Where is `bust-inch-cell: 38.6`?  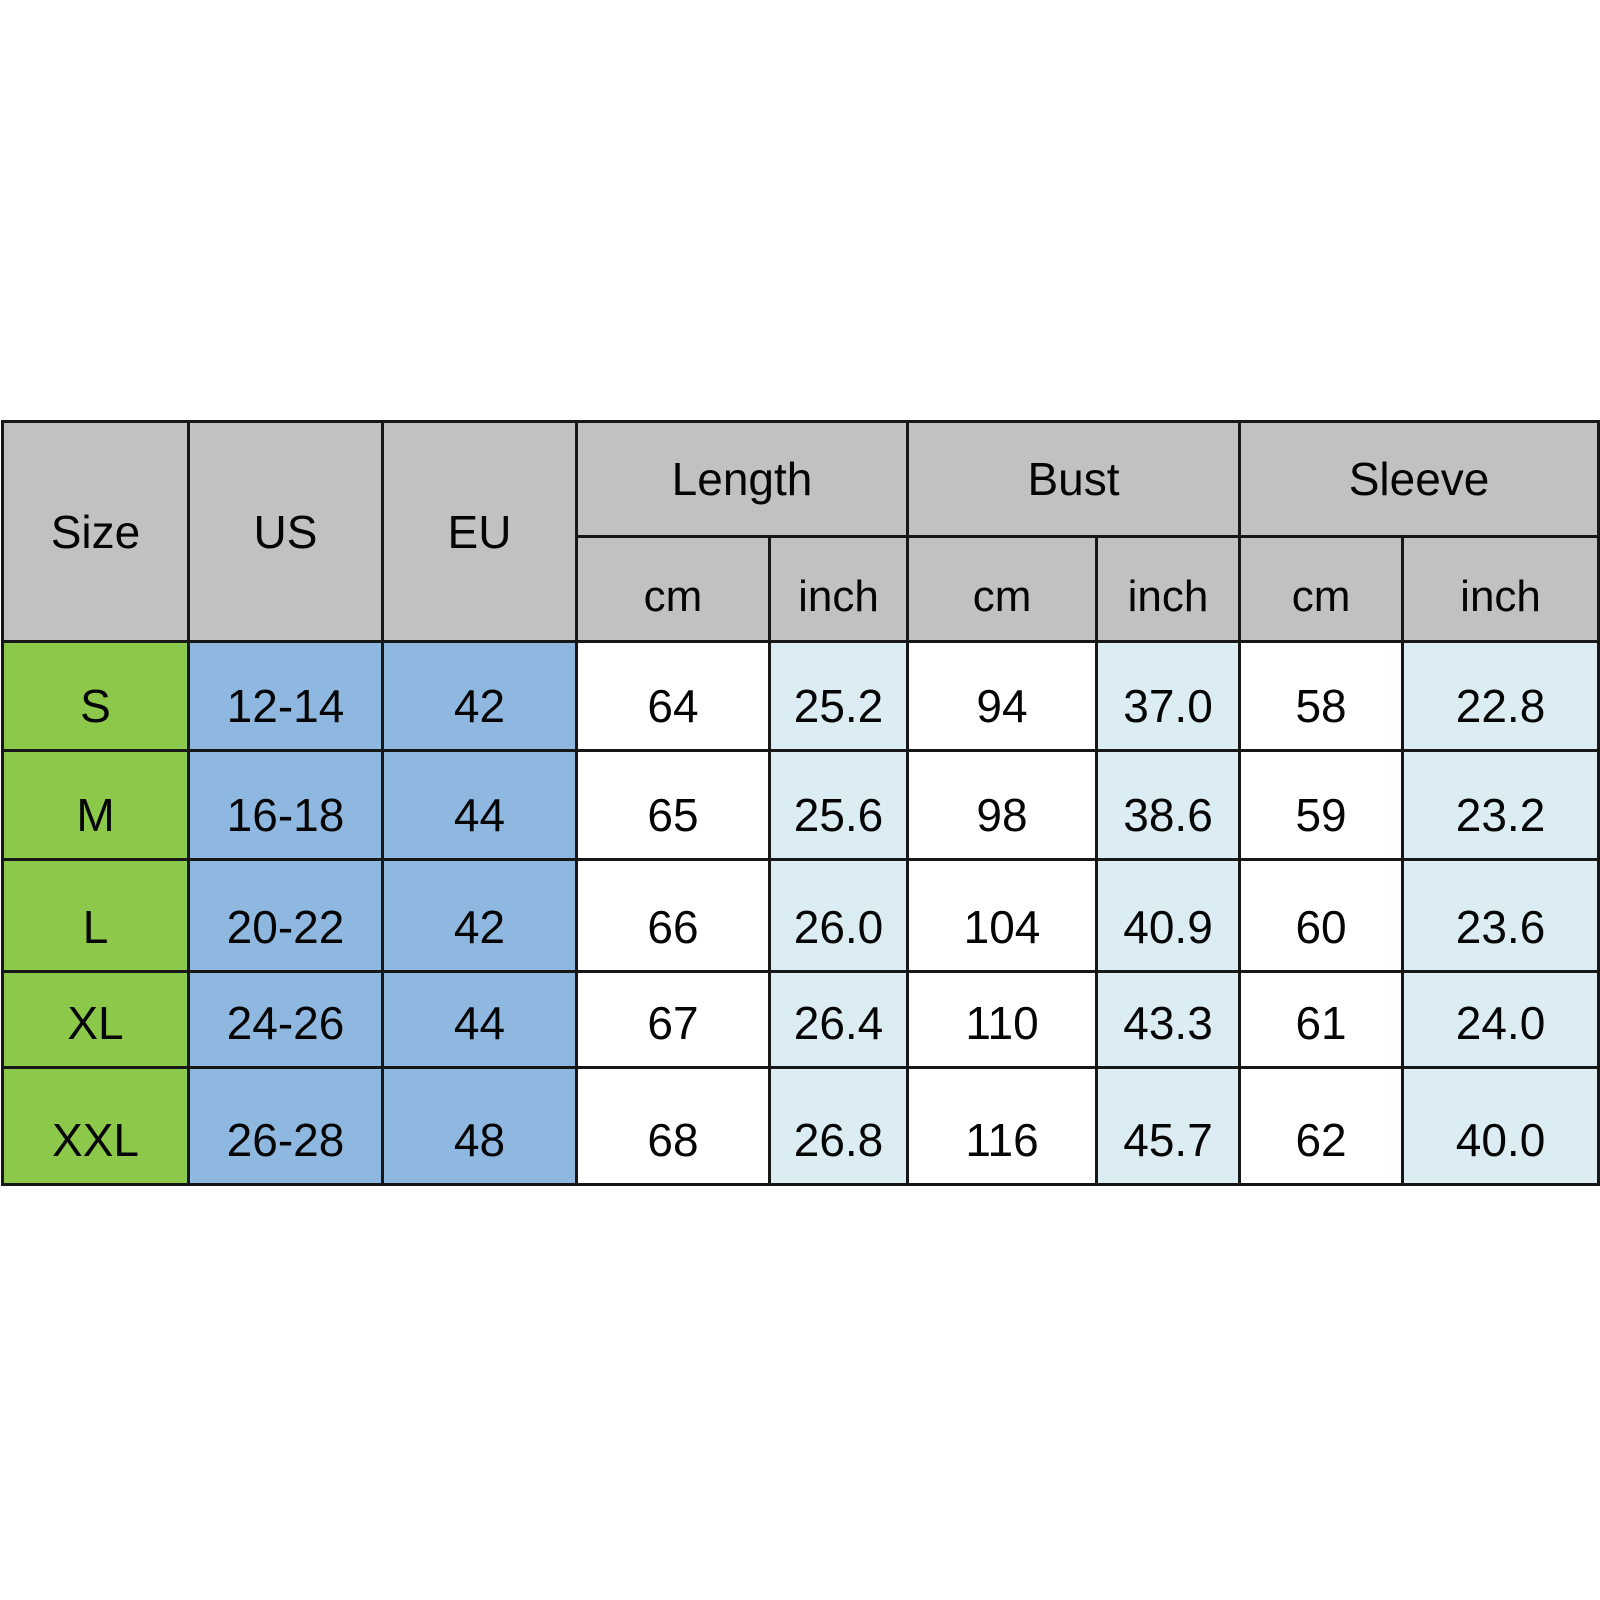
bust-inch-cell: 38.6 is located at coordinates (1168, 805).